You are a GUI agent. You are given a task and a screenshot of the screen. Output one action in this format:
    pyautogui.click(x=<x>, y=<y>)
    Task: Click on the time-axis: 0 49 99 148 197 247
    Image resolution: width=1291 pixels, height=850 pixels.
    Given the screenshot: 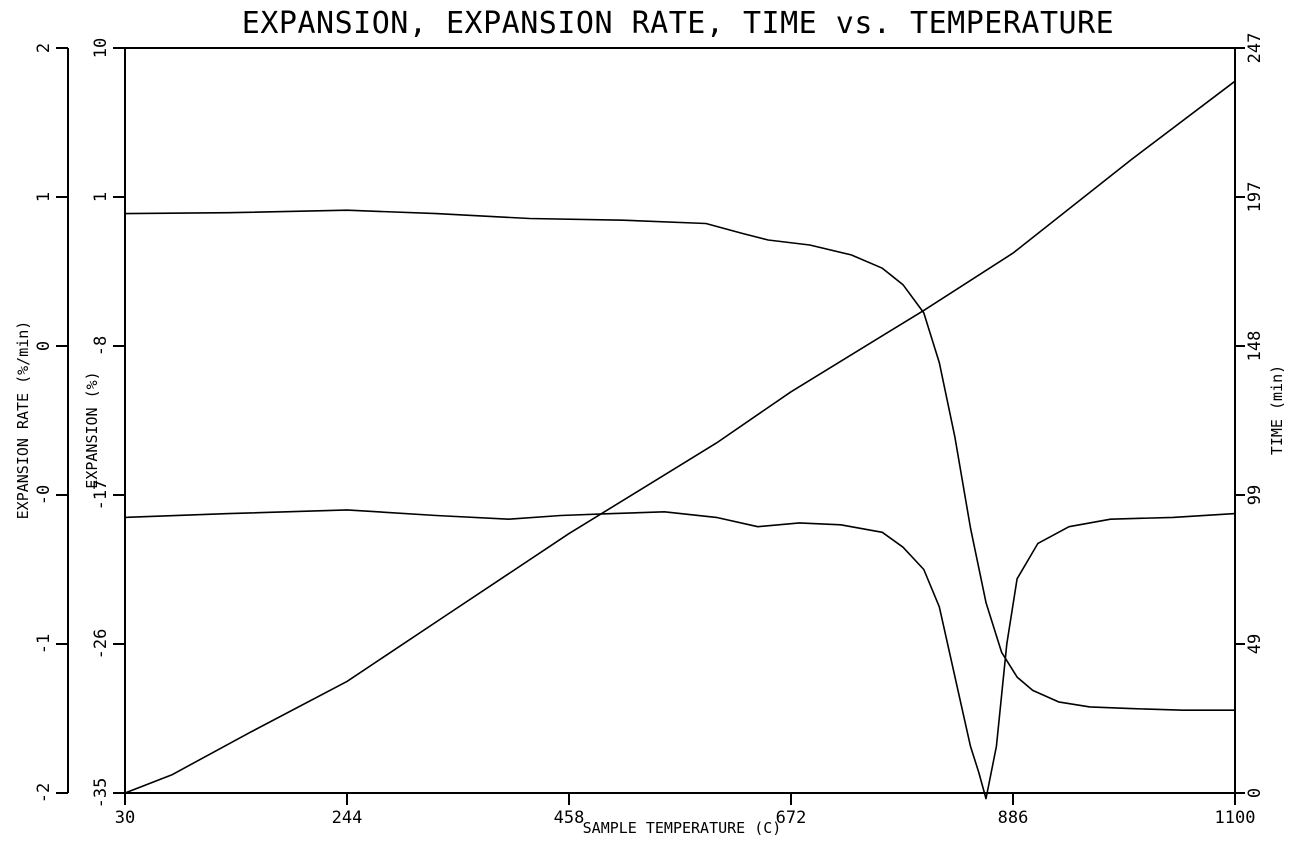 What is the action you would take?
    pyautogui.click(x=1250, y=415)
    